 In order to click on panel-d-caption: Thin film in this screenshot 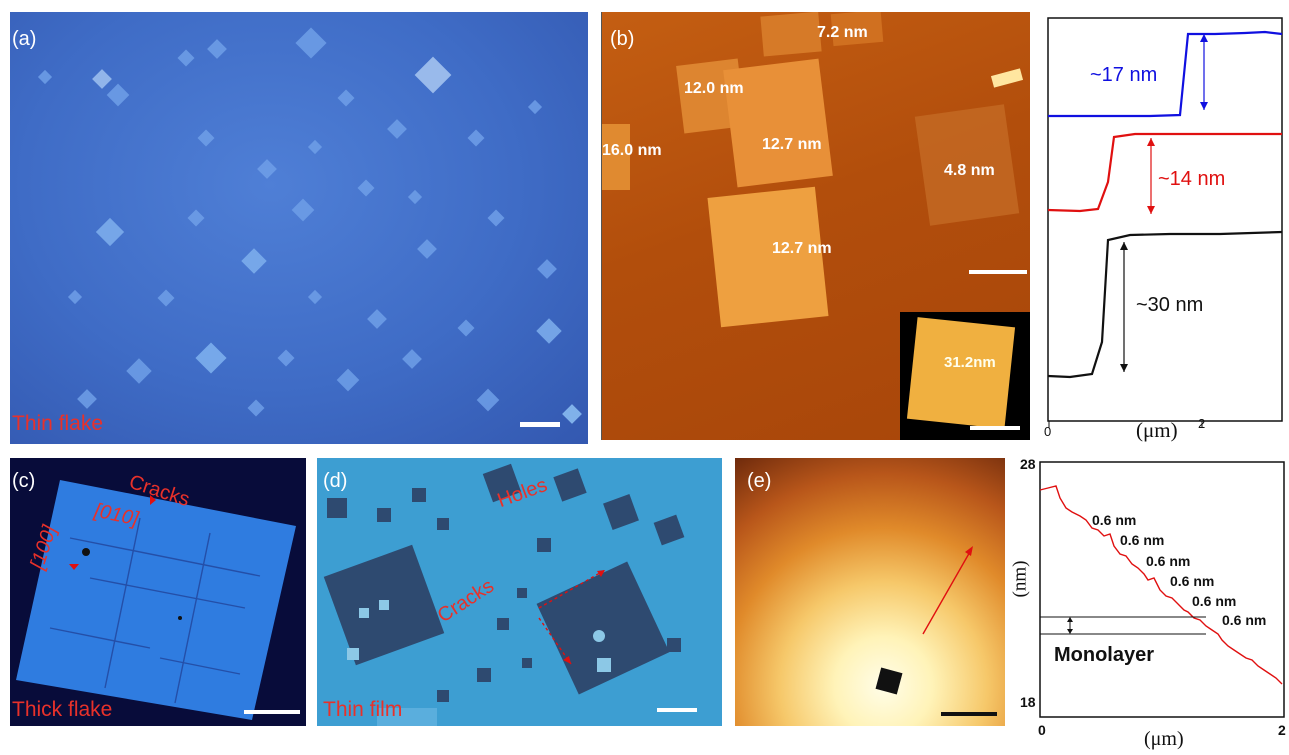, I will do `click(363, 709)`.